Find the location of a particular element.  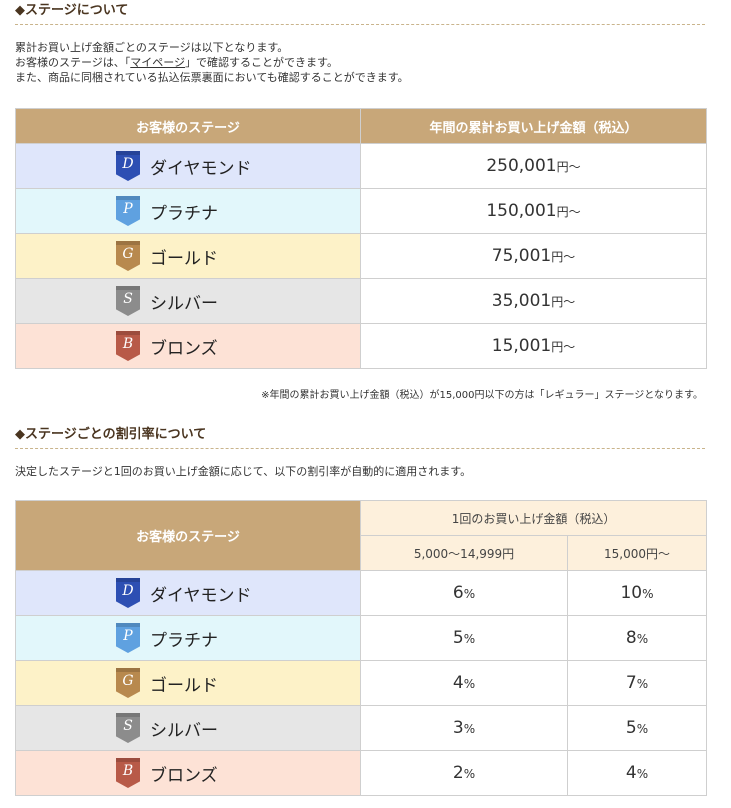

rate-value: 2 is located at coordinates (458, 773).